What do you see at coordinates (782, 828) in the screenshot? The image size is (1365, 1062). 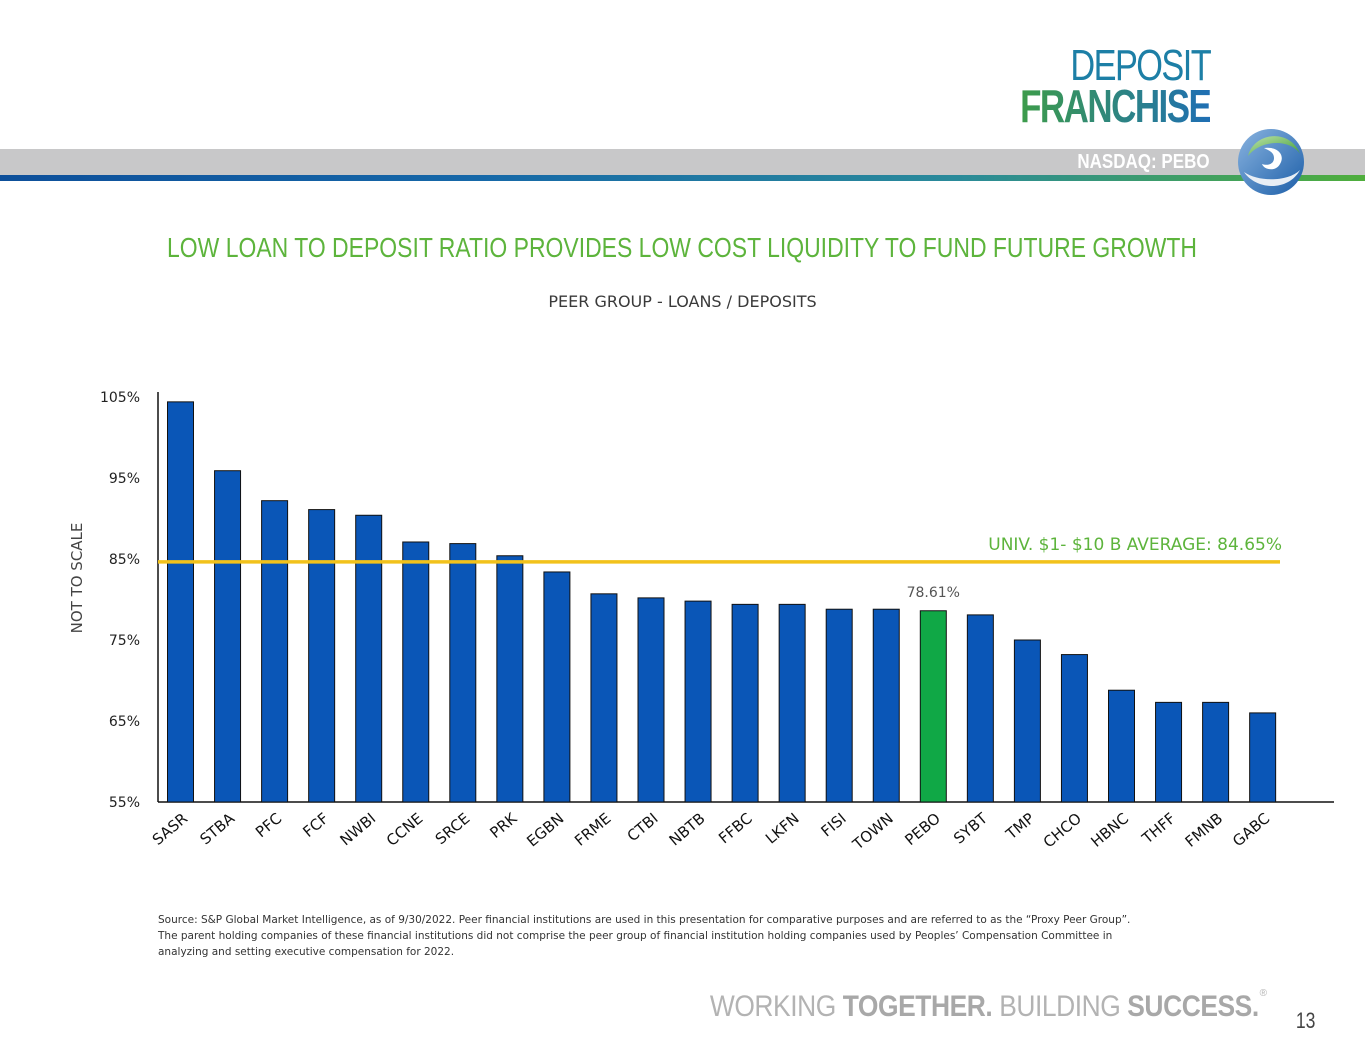 I see `category-label: LKFN` at bounding box center [782, 828].